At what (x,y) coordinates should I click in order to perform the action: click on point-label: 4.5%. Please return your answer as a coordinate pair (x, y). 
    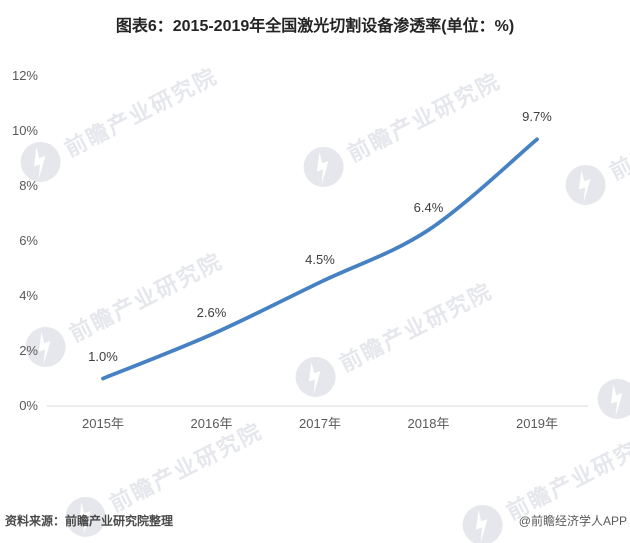
    Looking at the image, I should click on (320, 260).